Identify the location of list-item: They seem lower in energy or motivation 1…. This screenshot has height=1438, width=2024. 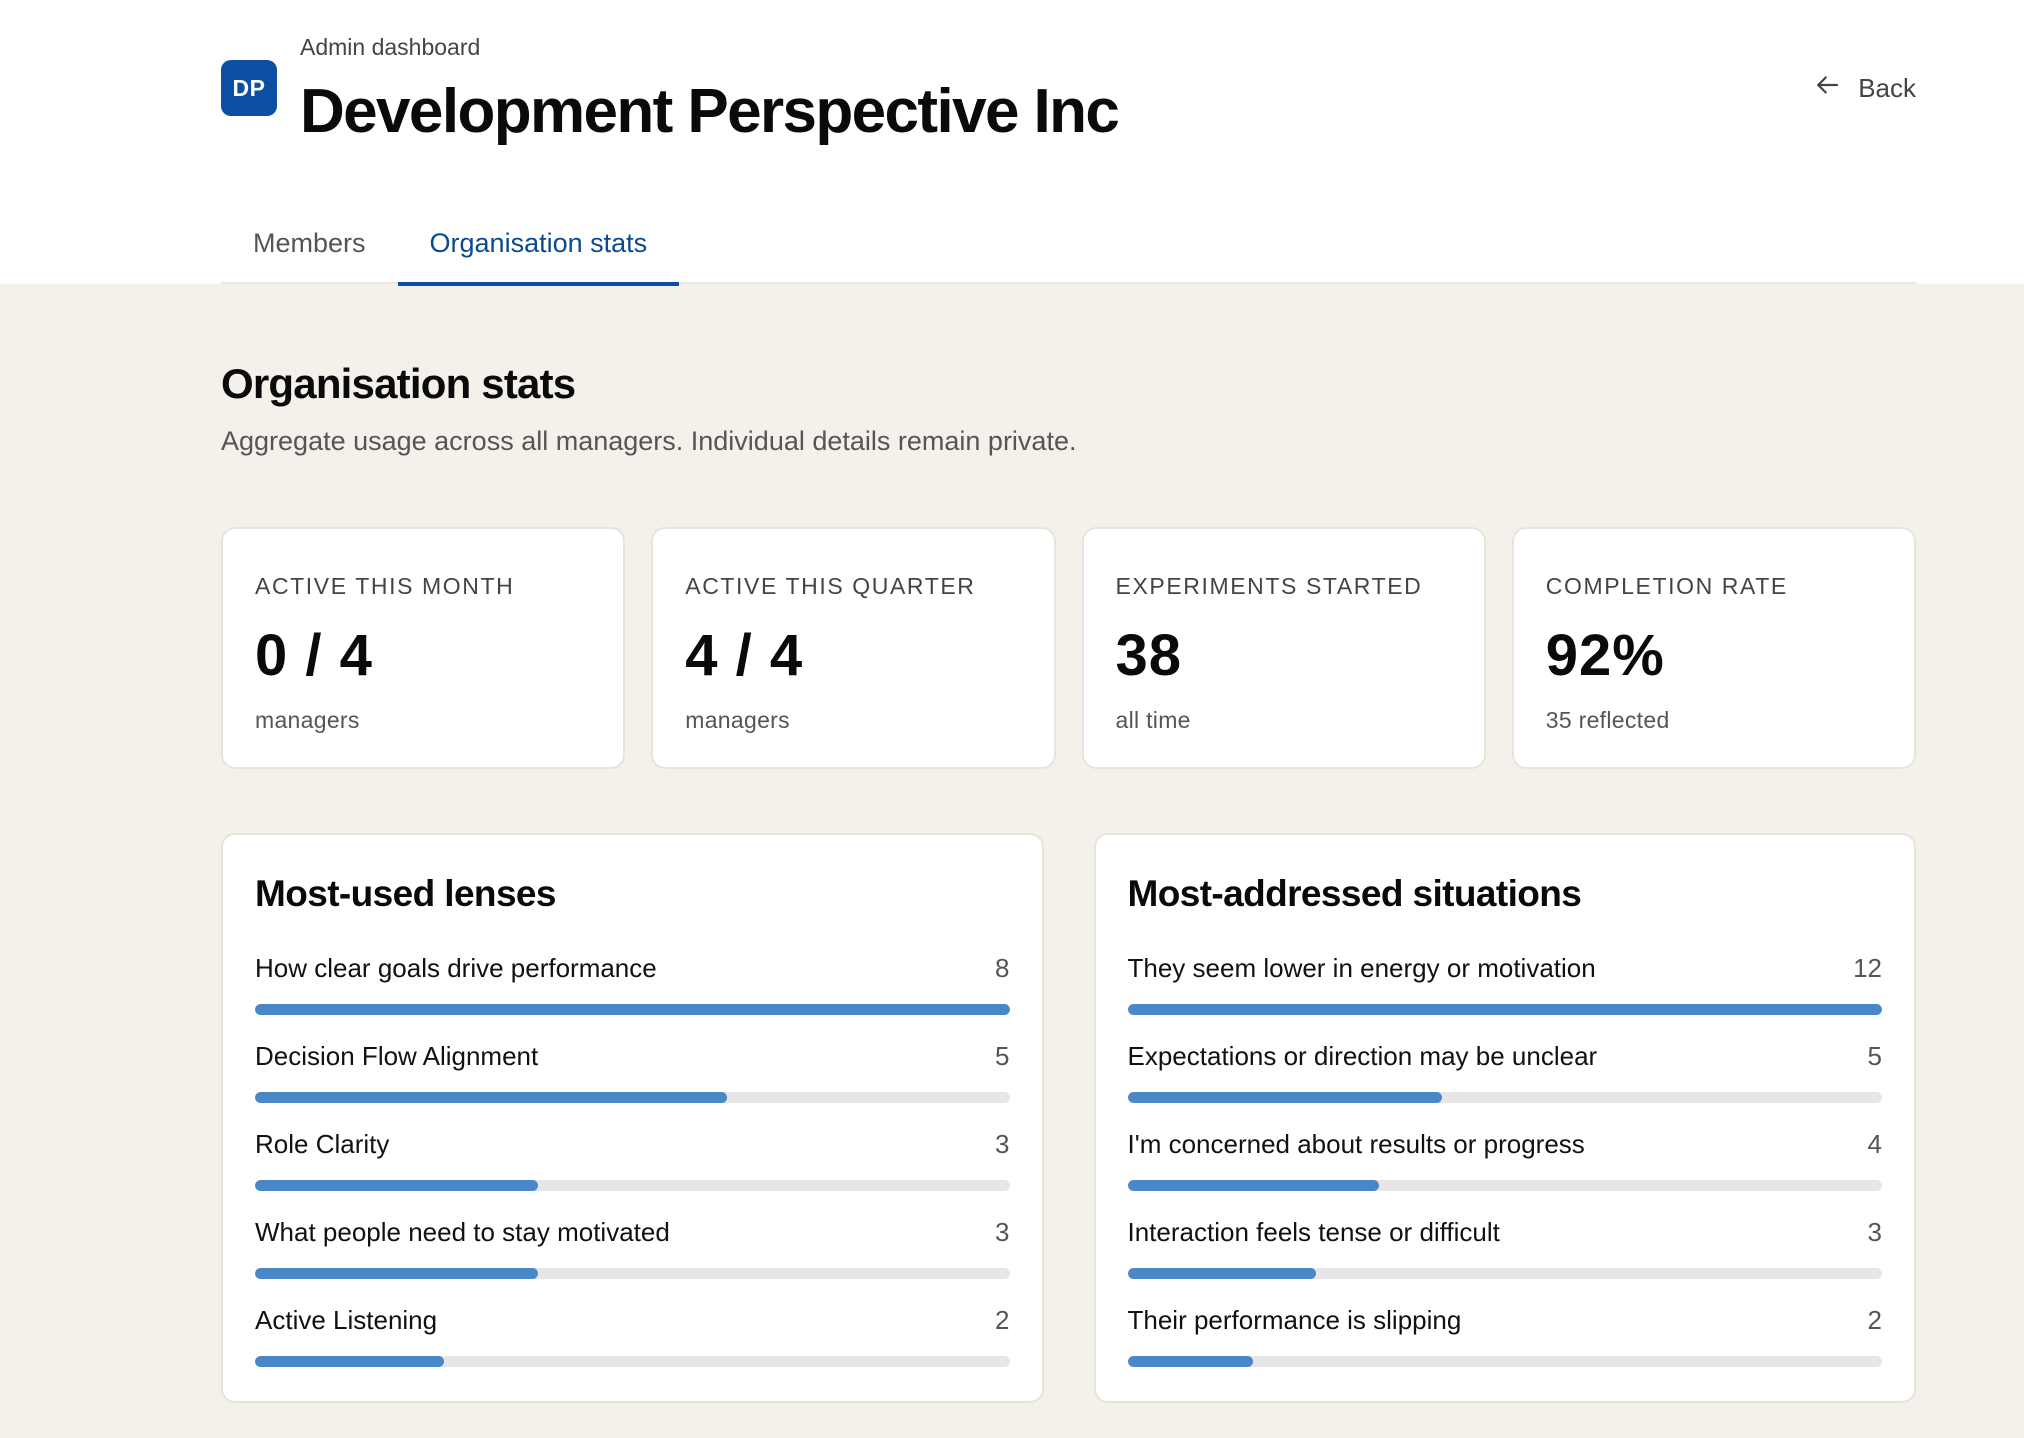
(1505, 997).